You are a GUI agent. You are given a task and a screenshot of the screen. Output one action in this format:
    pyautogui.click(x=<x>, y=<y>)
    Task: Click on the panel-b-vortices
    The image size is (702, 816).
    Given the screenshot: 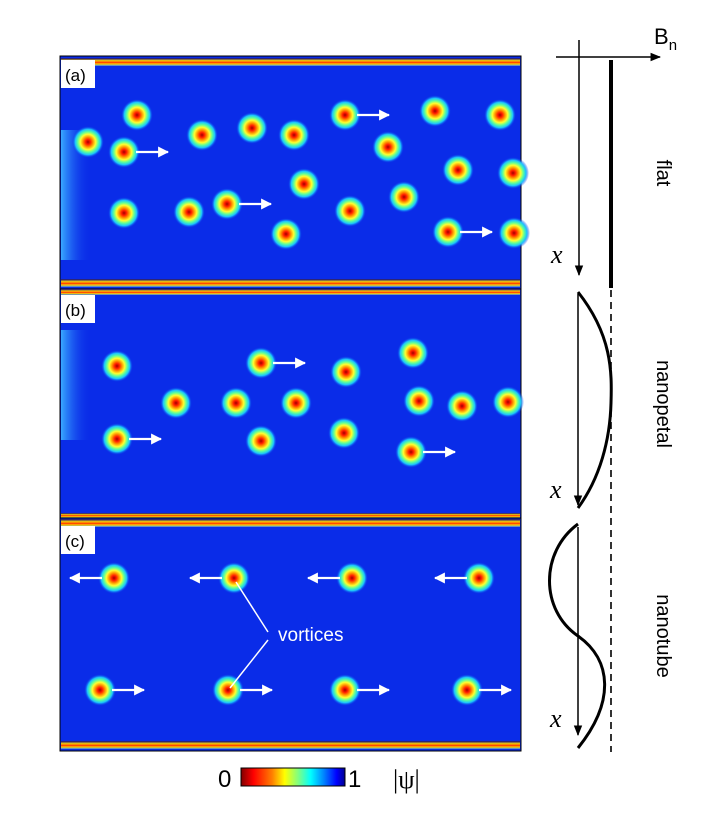 What is the action you would take?
    pyautogui.click(x=312, y=402)
    